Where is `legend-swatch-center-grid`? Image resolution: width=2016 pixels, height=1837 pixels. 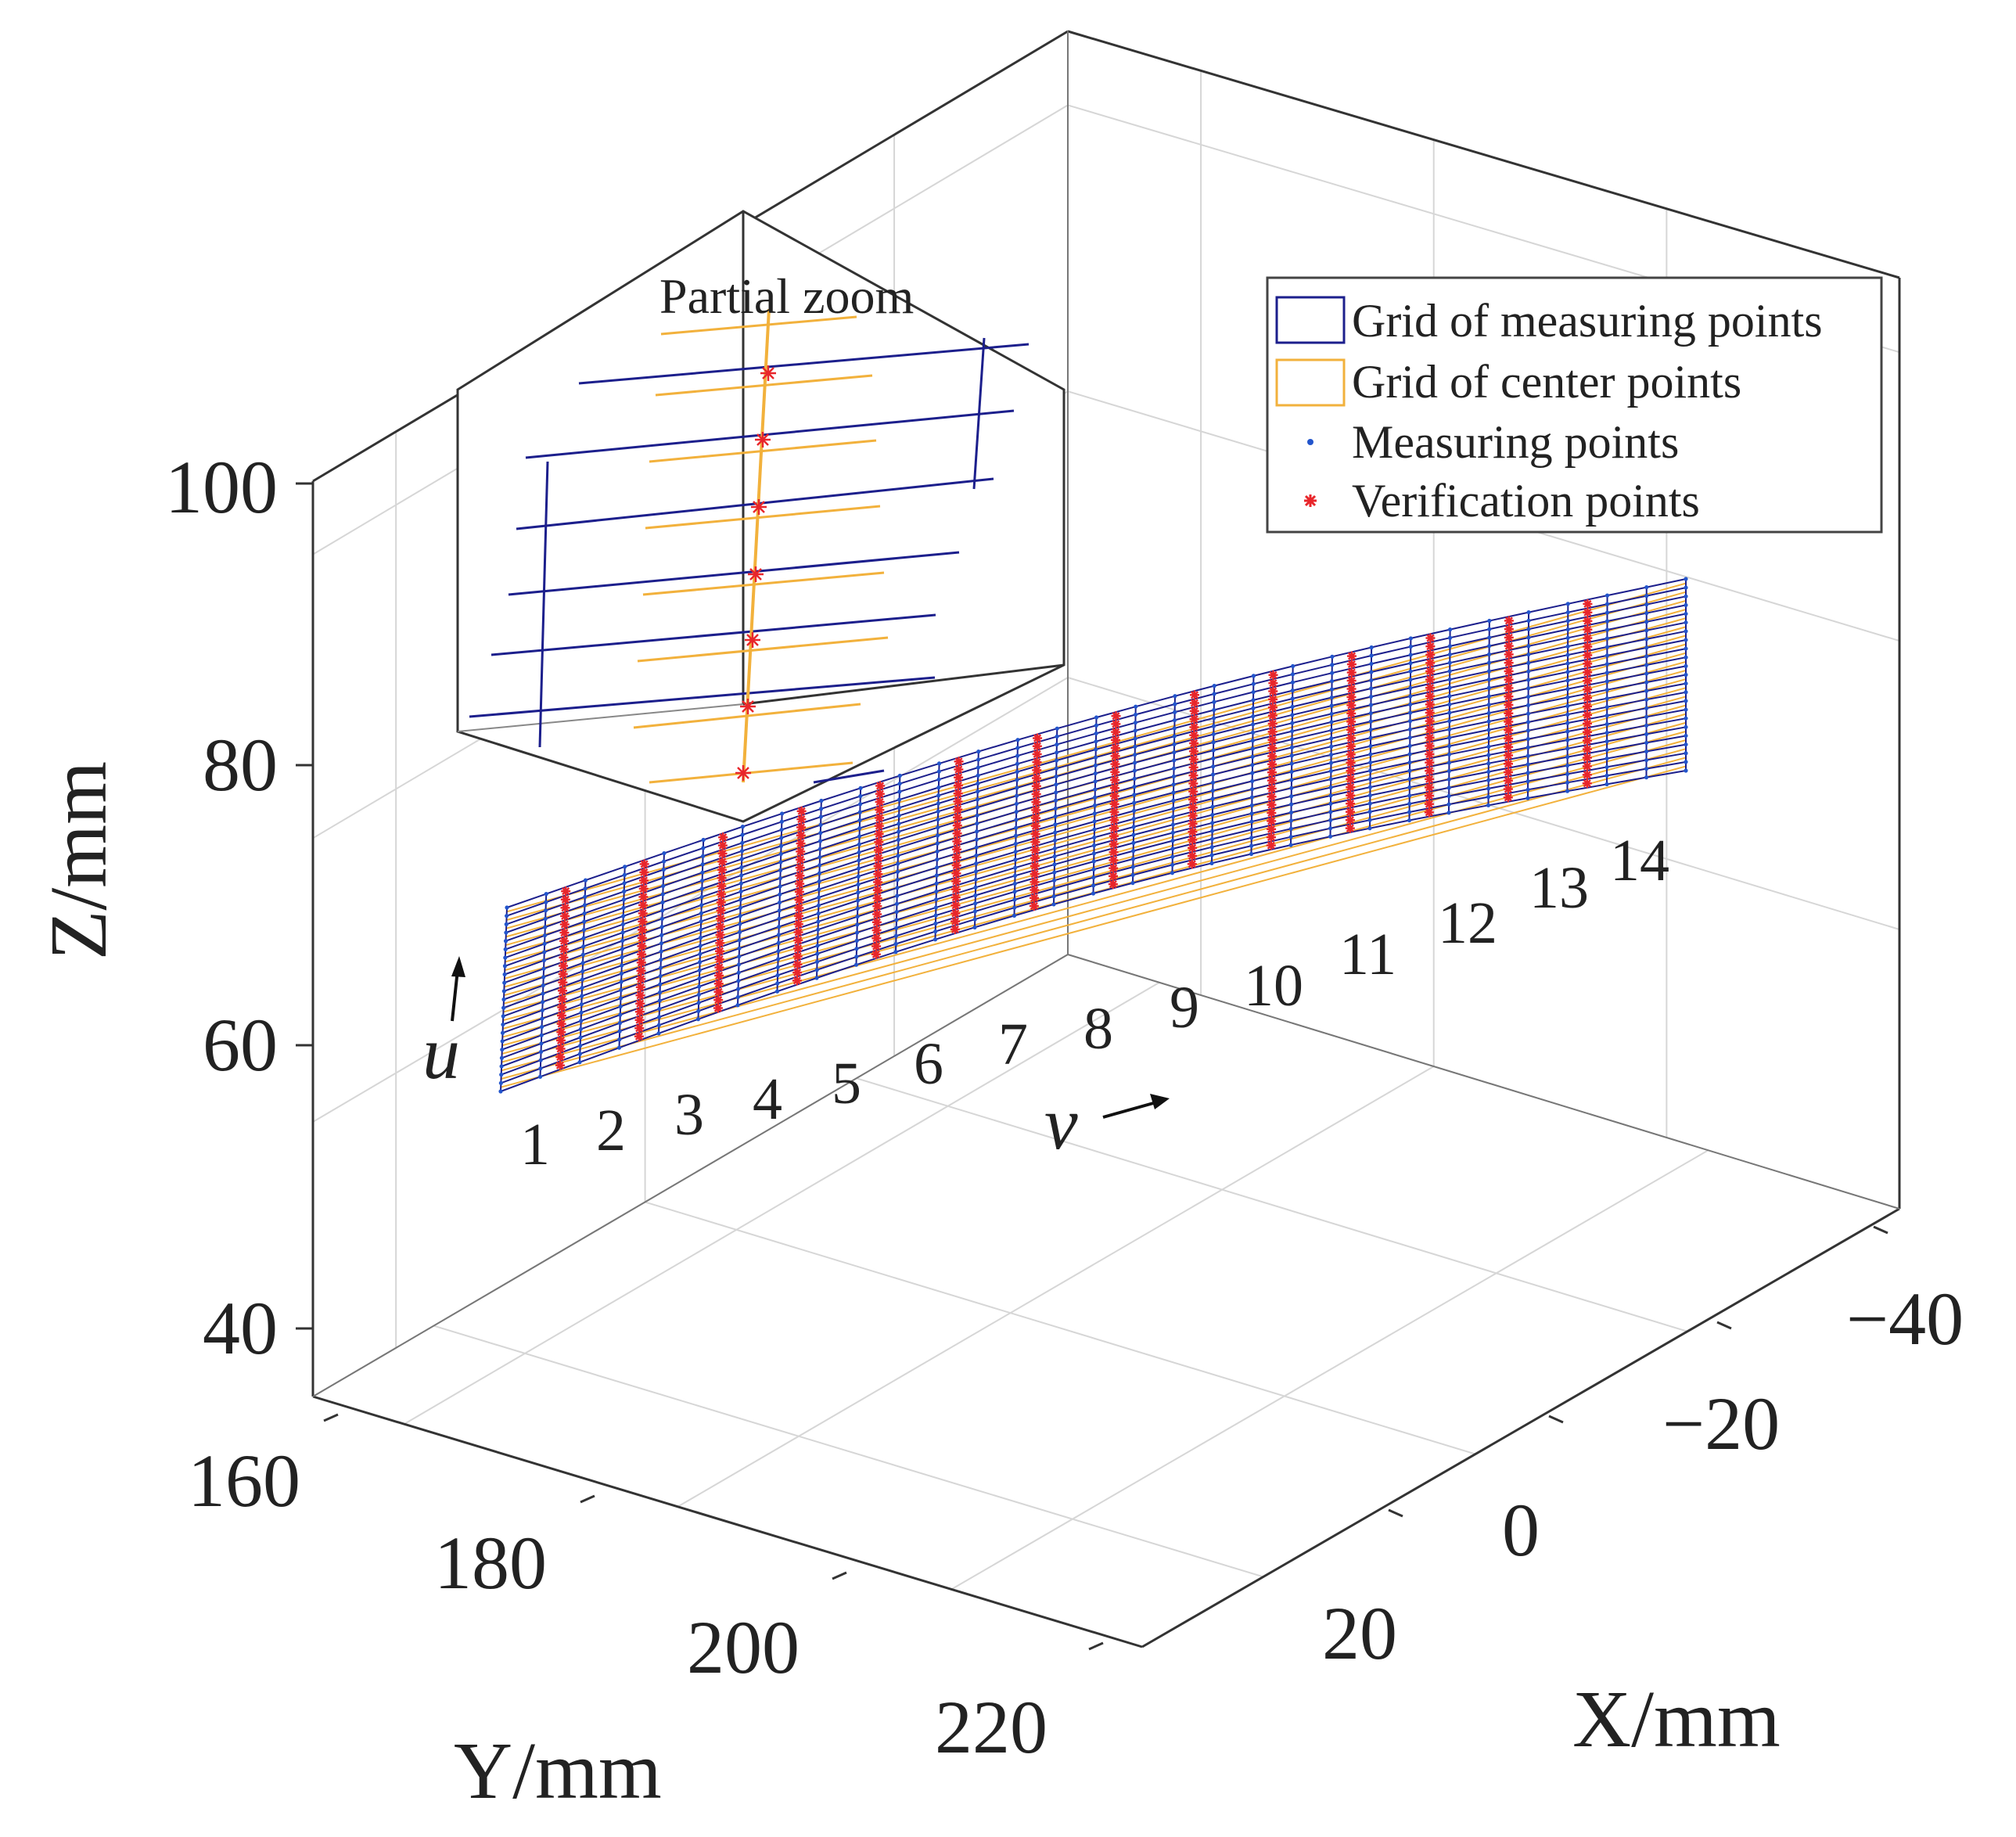 legend-swatch-center-grid is located at coordinates (1310, 382).